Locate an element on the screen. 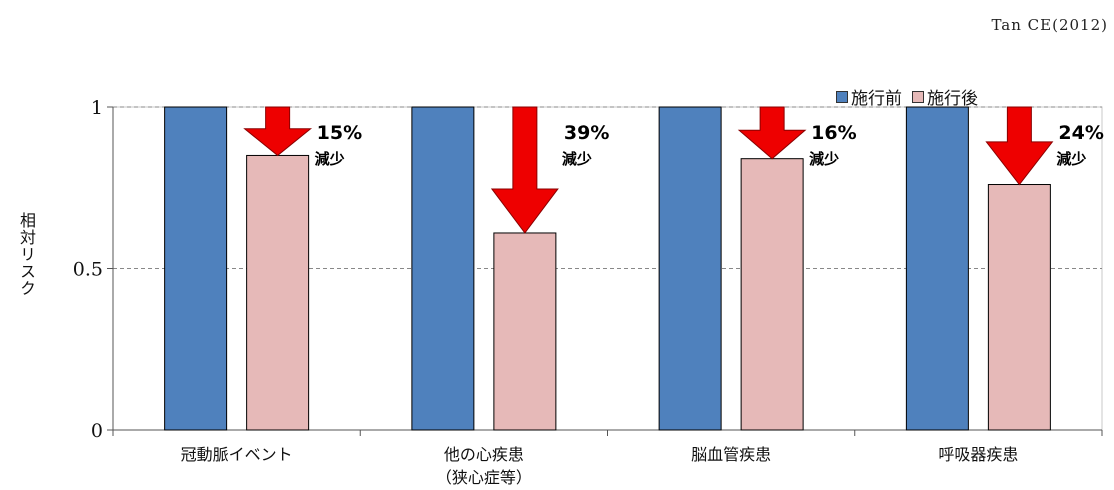  x-tick-label: 脳血管疾患 is located at coordinates (731, 454).